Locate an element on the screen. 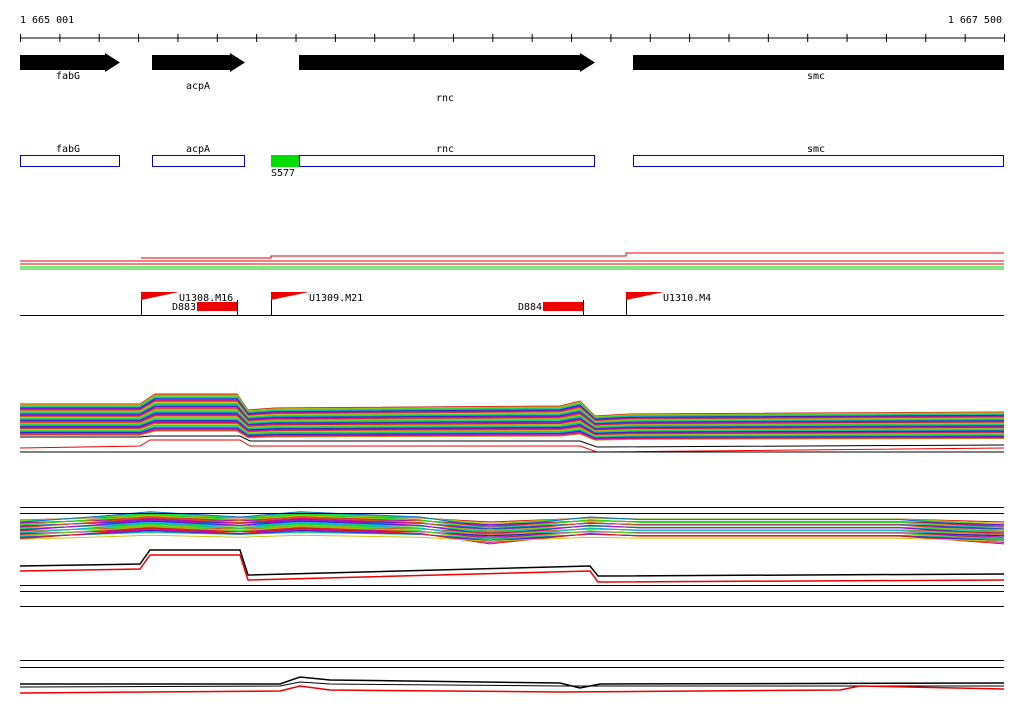 Image resolution: width=1024 pixels, height=714 pixels. site-box is located at coordinates (285, 161).